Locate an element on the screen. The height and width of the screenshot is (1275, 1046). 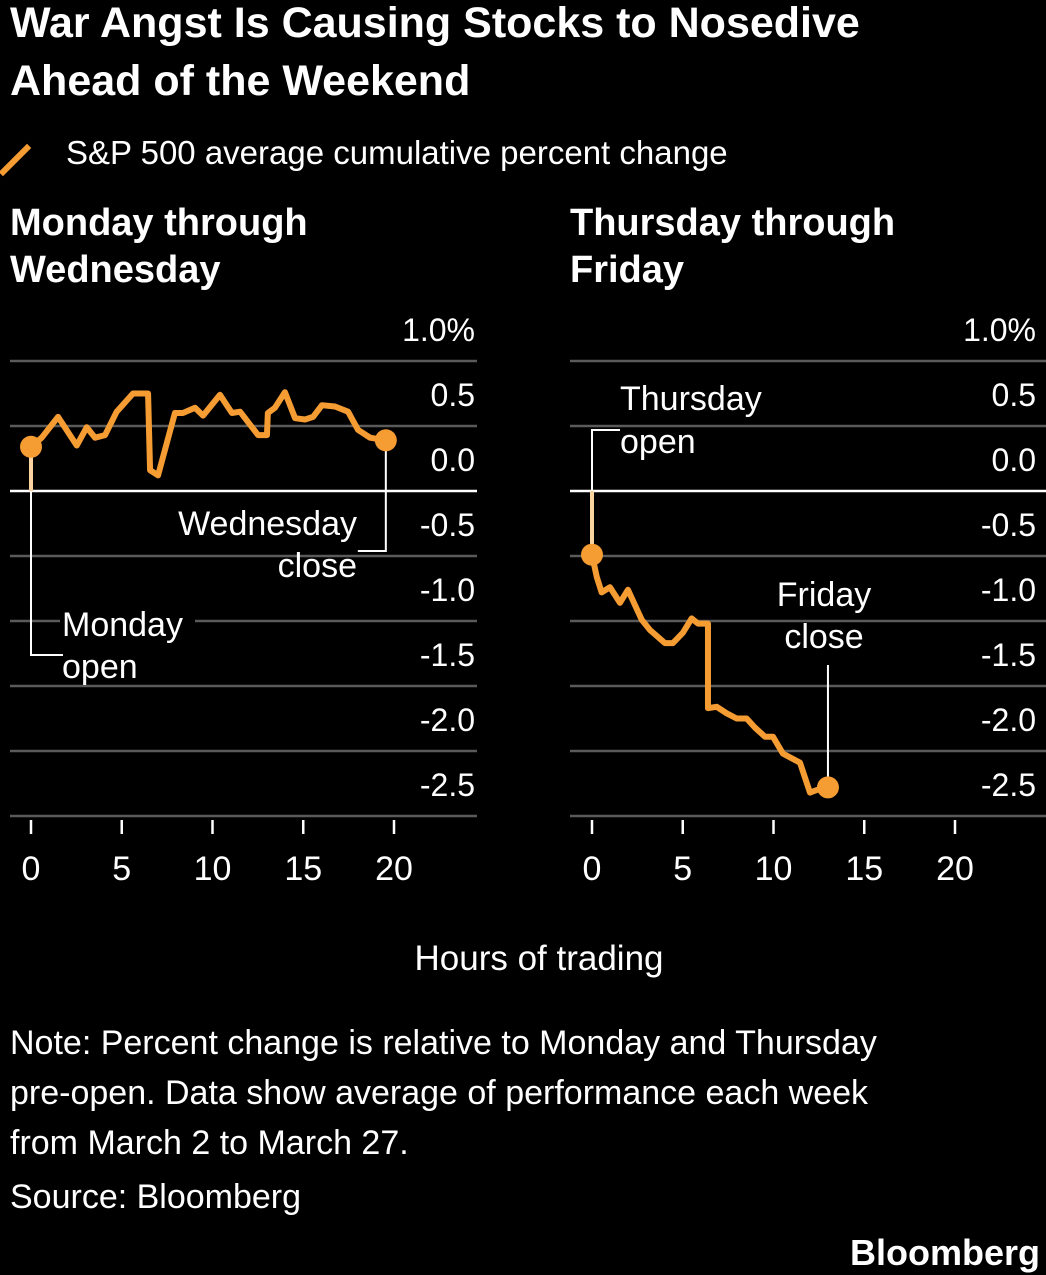
annotation-label: Friday is located at coordinates (824, 595).